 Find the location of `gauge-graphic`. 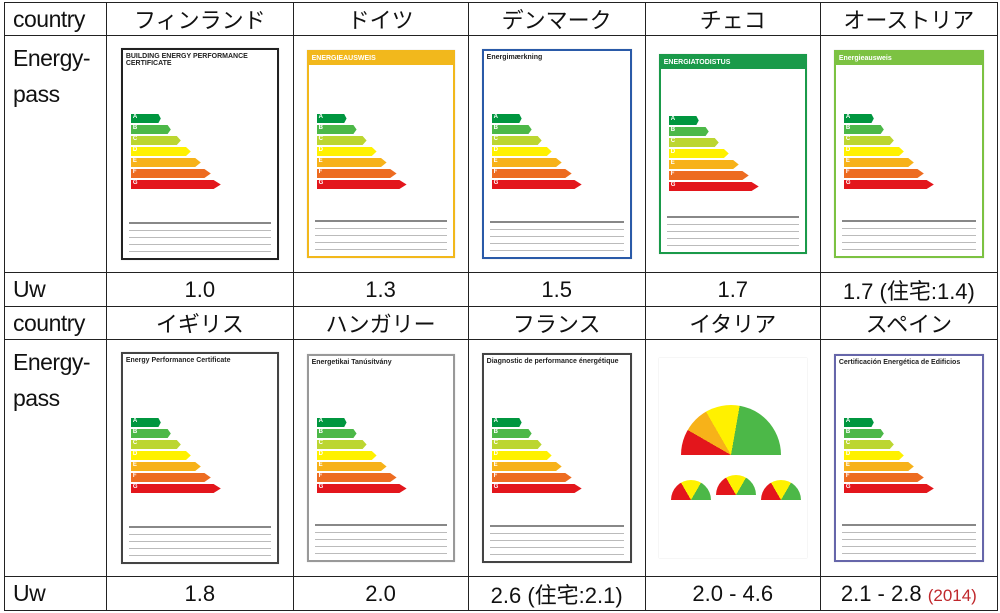

gauge-graphic is located at coordinates (730, 430).